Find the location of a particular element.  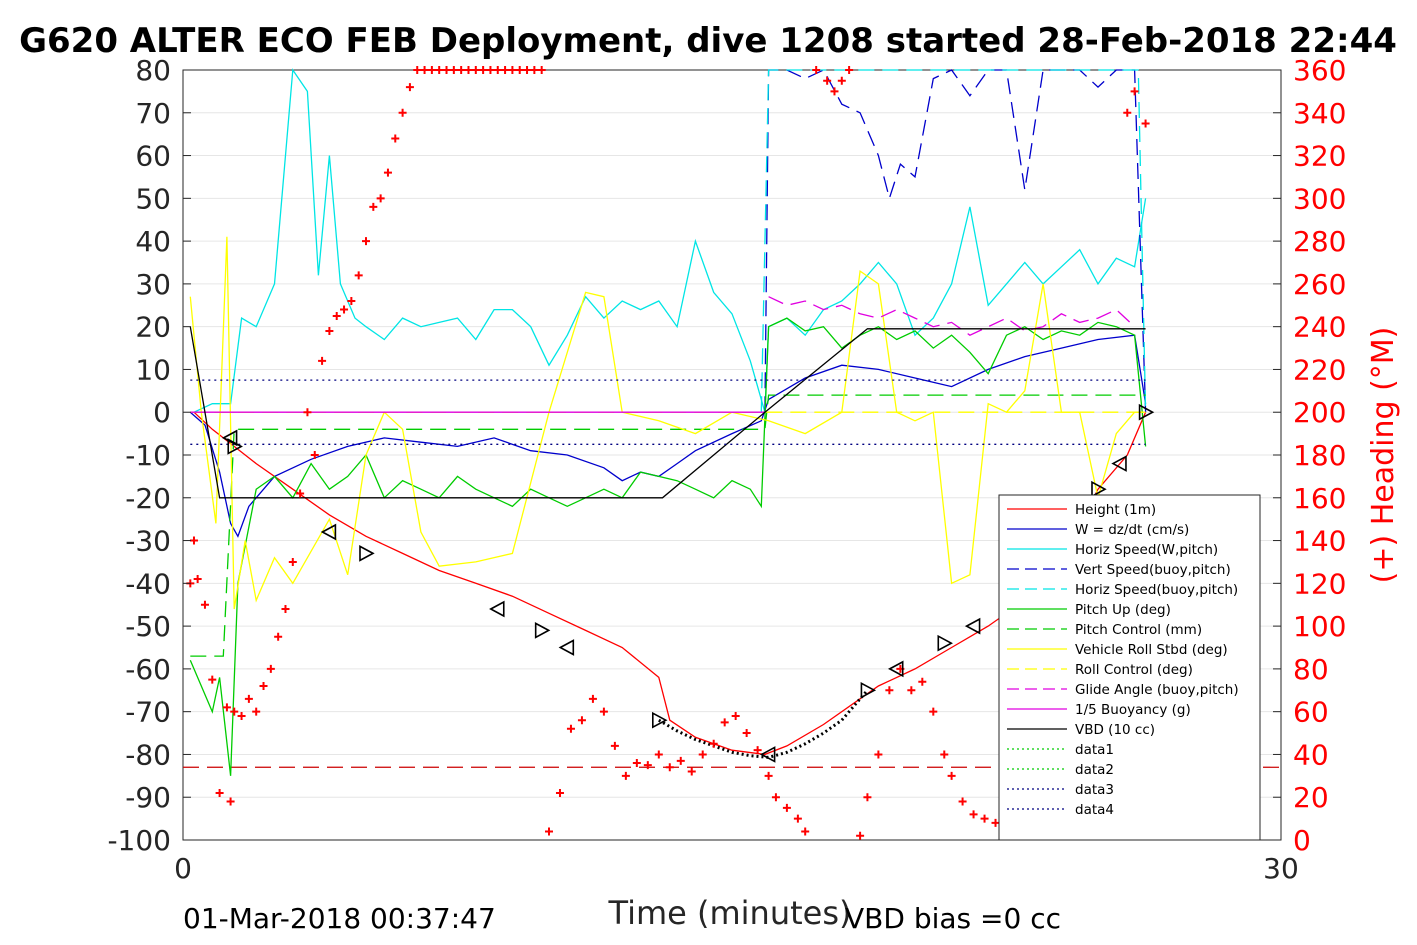

y-left-tick-label: 40 is located at coordinates (153, 241).